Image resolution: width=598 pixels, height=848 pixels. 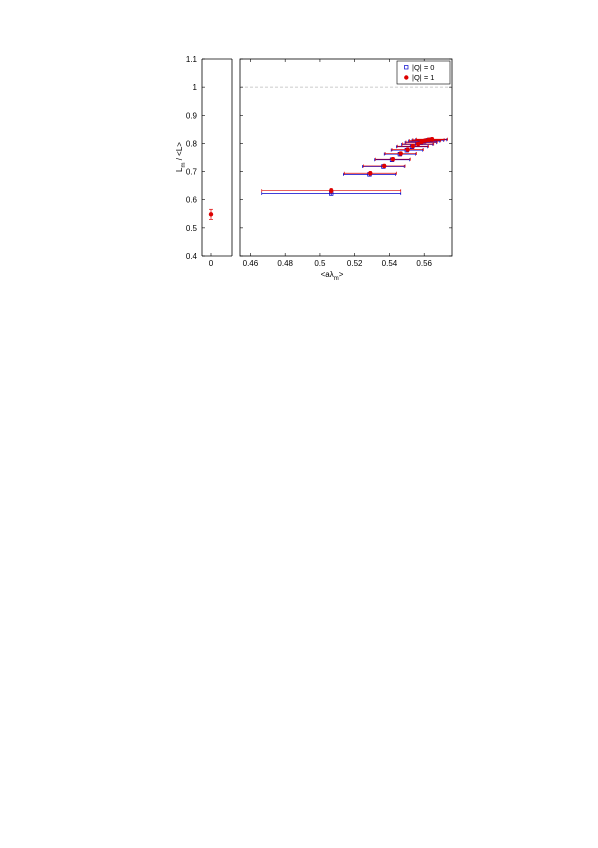 What do you see at coordinates (251, 263) in the screenshot?
I see `x-tick-label: 0.46` at bounding box center [251, 263].